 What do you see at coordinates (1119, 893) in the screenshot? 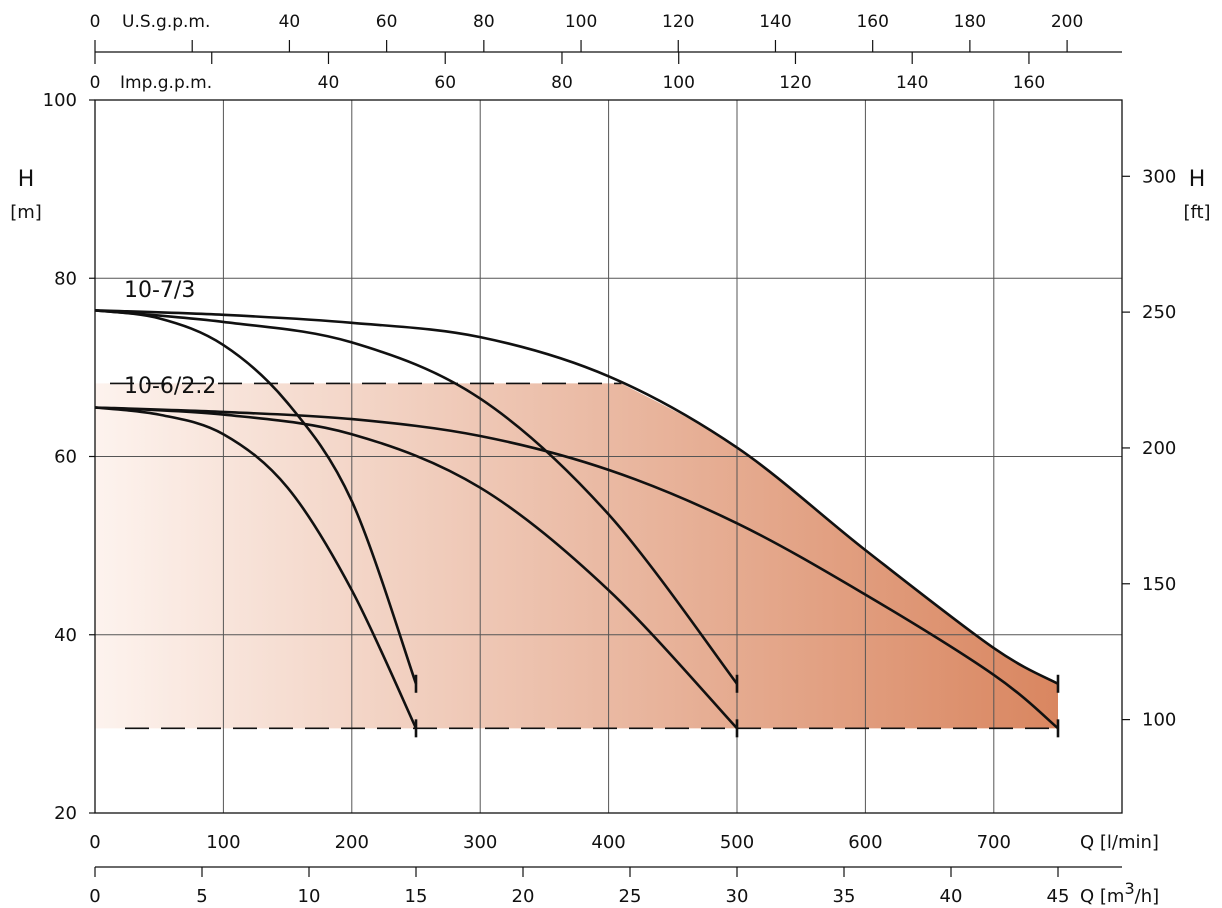
I see `x-axis-label-m3h: Q [m3/h]` at bounding box center [1119, 893].